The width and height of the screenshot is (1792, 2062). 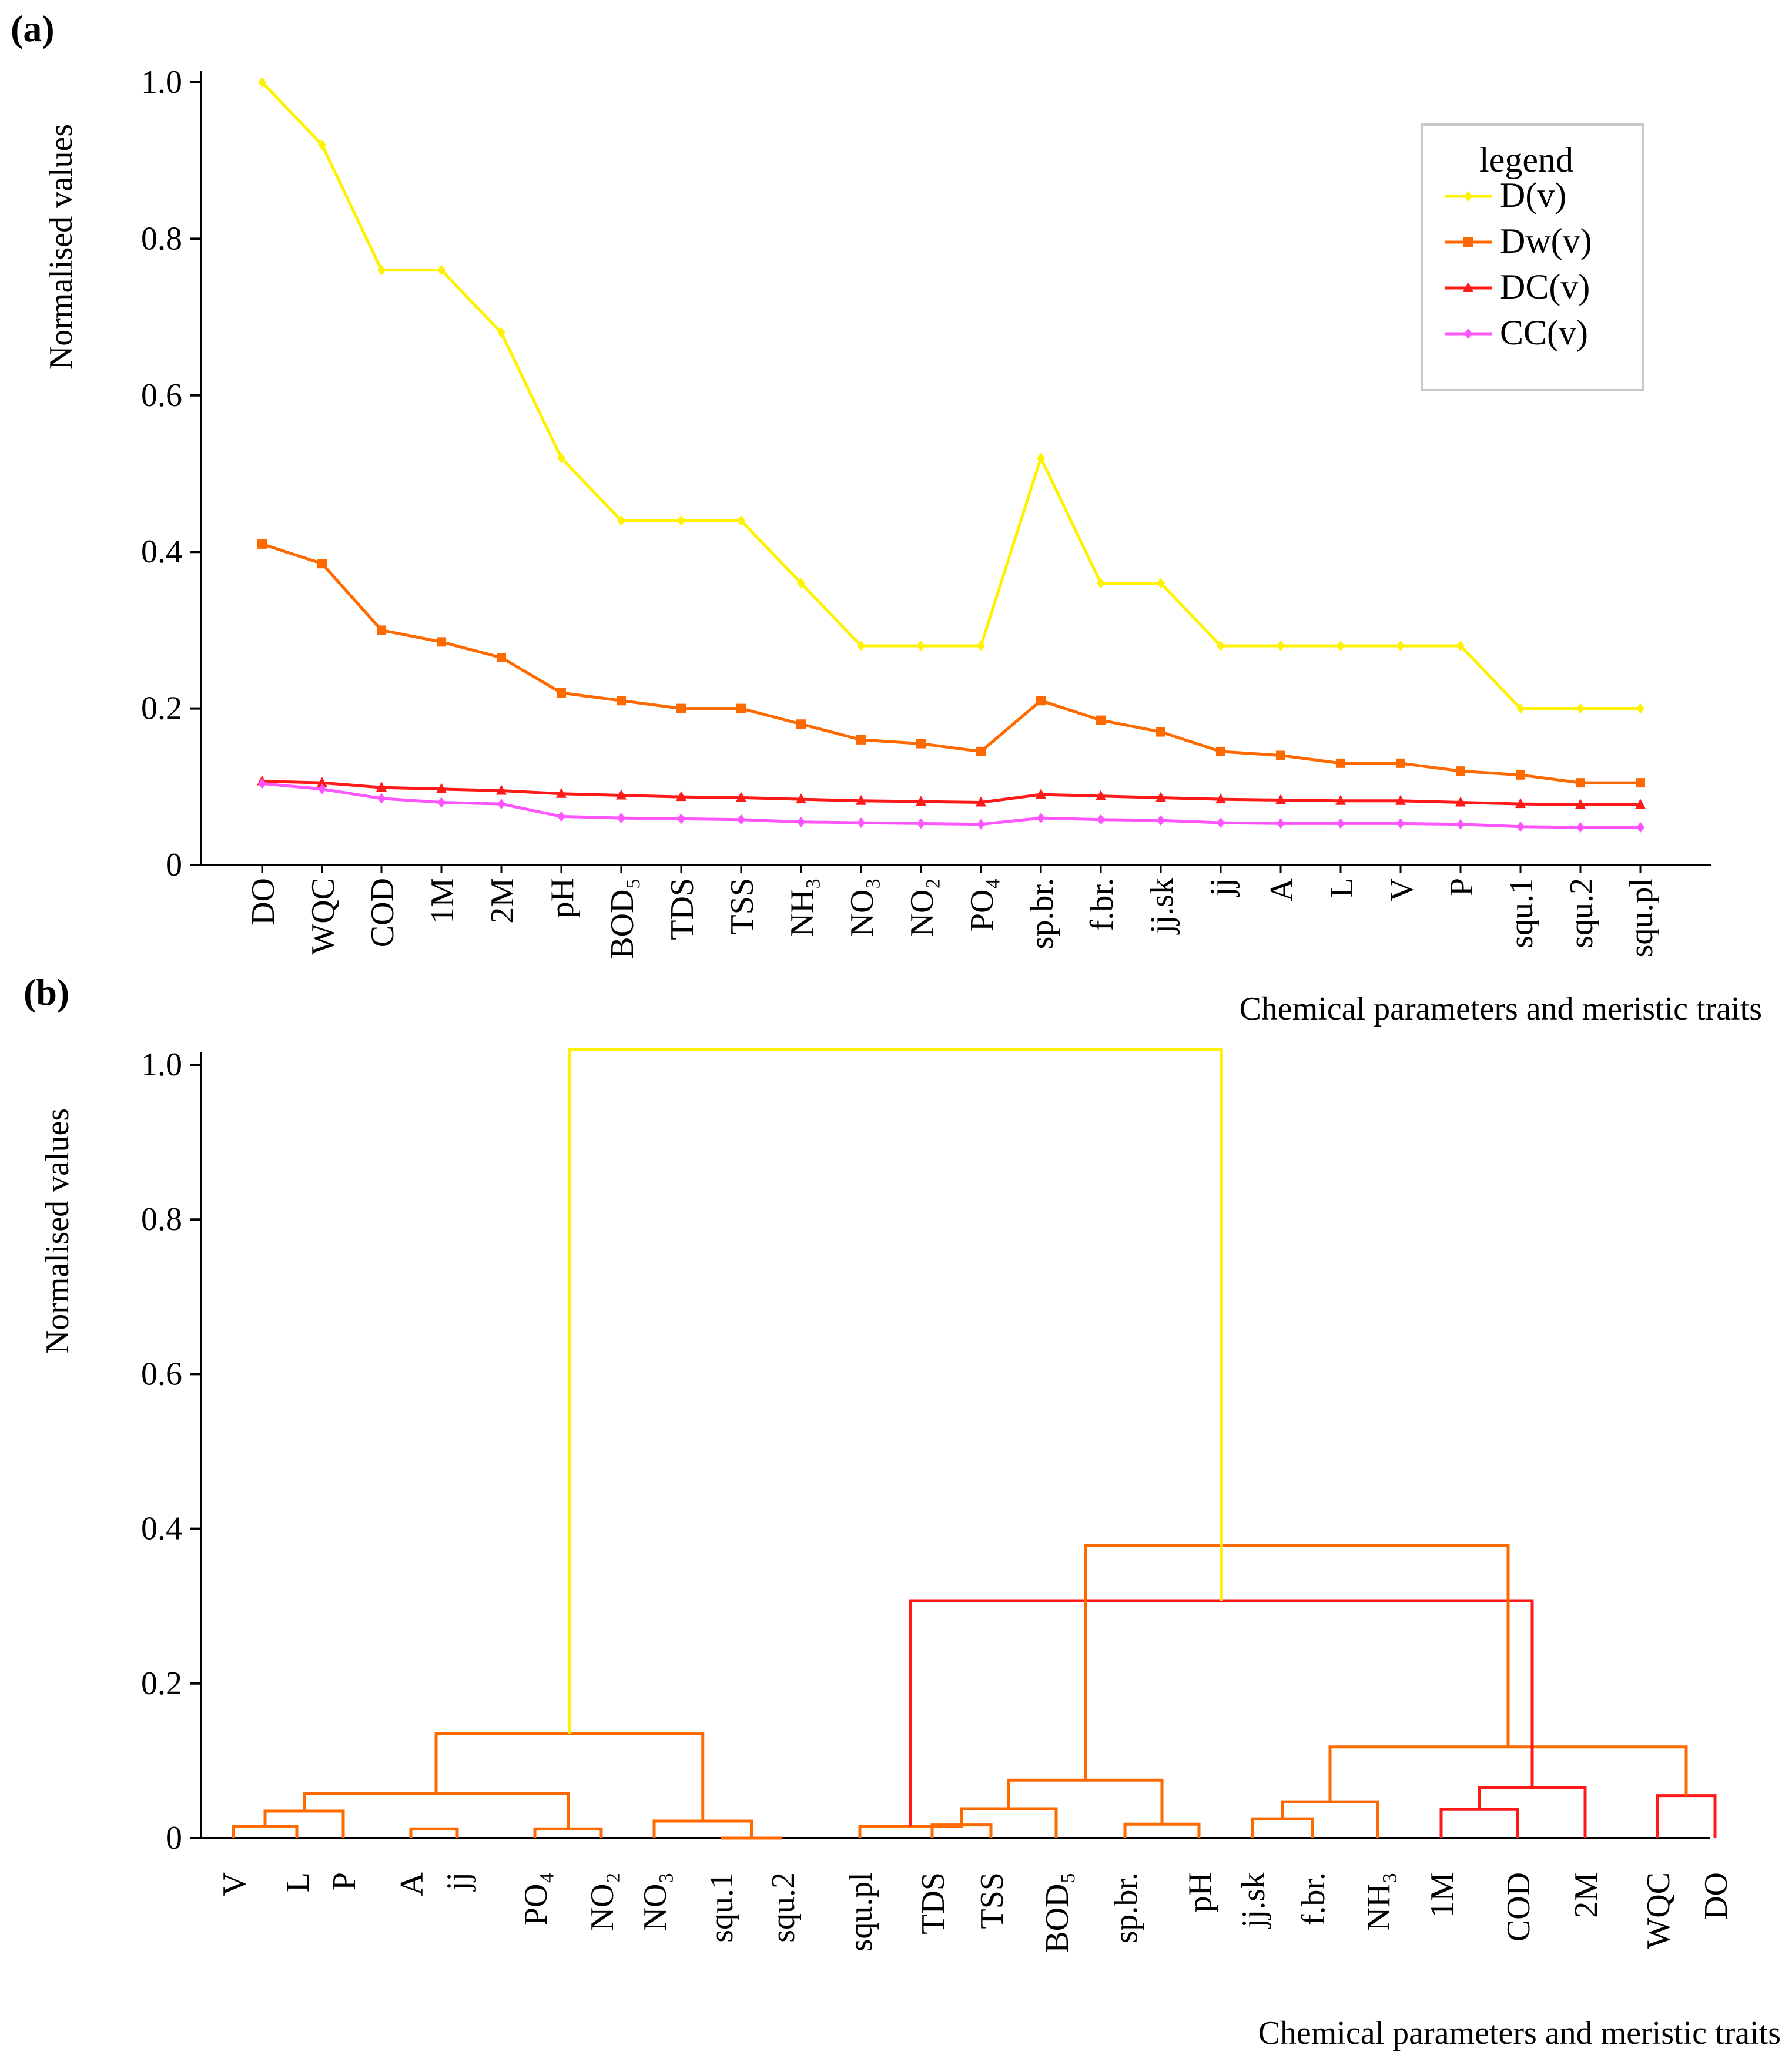 What do you see at coordinates (862, 907) in the screenshot?
I see `x-tick-label: NO₃` at bounding box center [862, 907].